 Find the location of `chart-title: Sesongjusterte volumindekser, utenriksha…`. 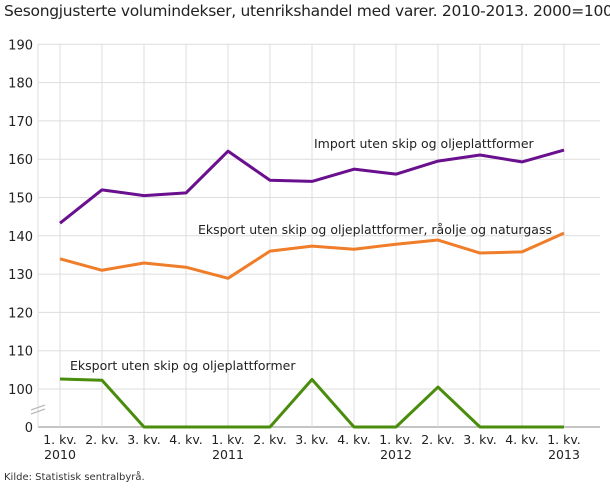

chart-title: Sesongjusterte volumindekser, utenriksha… is located at coordinates (307, 11).